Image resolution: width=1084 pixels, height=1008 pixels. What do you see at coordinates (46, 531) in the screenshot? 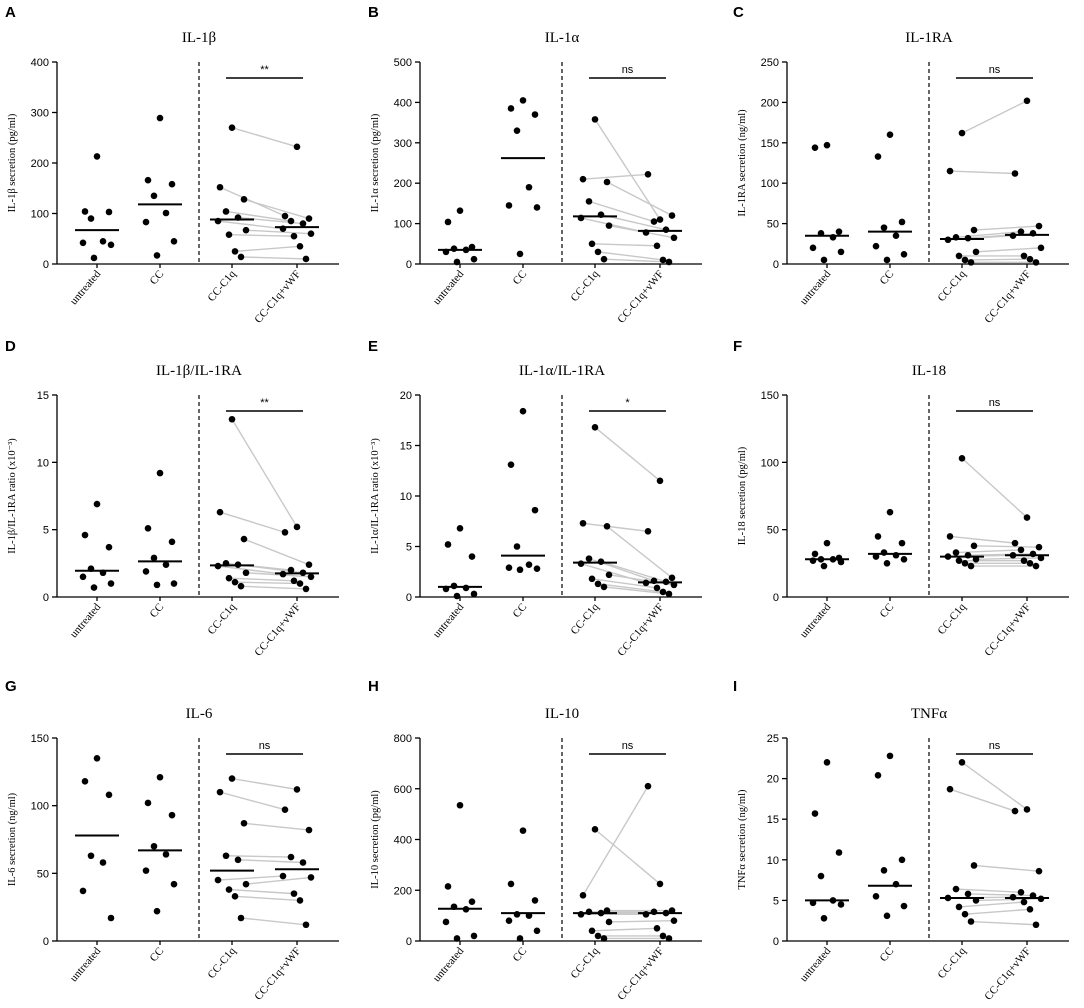
I see `y-tick-label: 5` at bounding box center [46, 531].